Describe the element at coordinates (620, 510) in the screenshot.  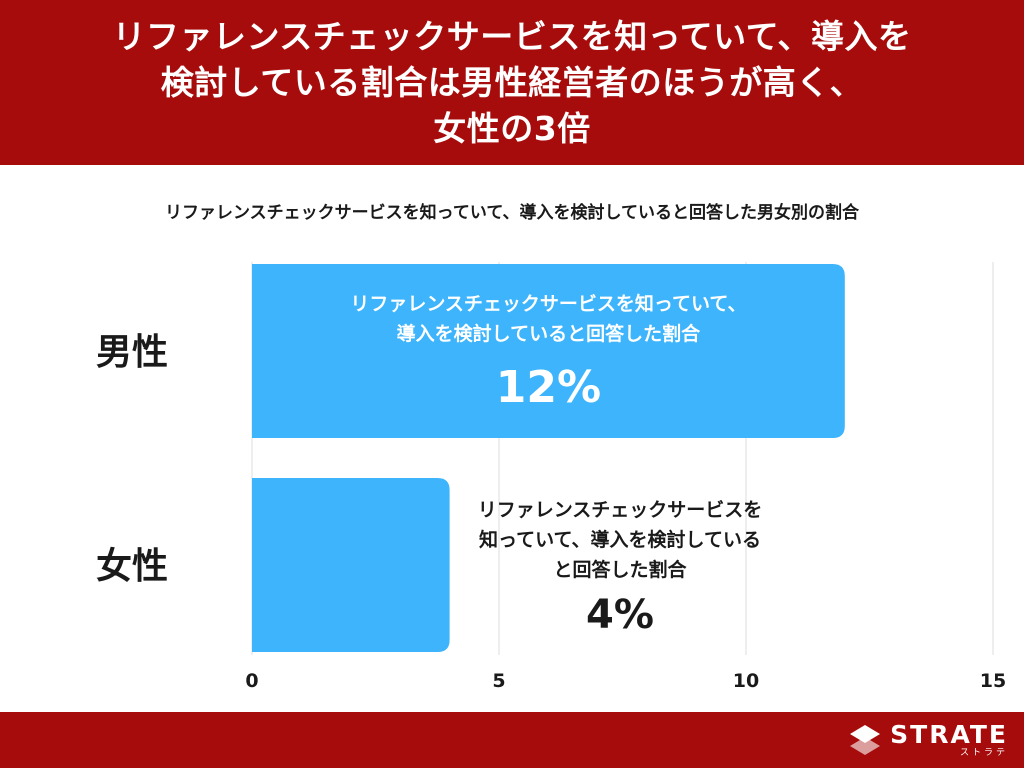
I see `annotation-text: リファレンスチェックサービスを` at that location.